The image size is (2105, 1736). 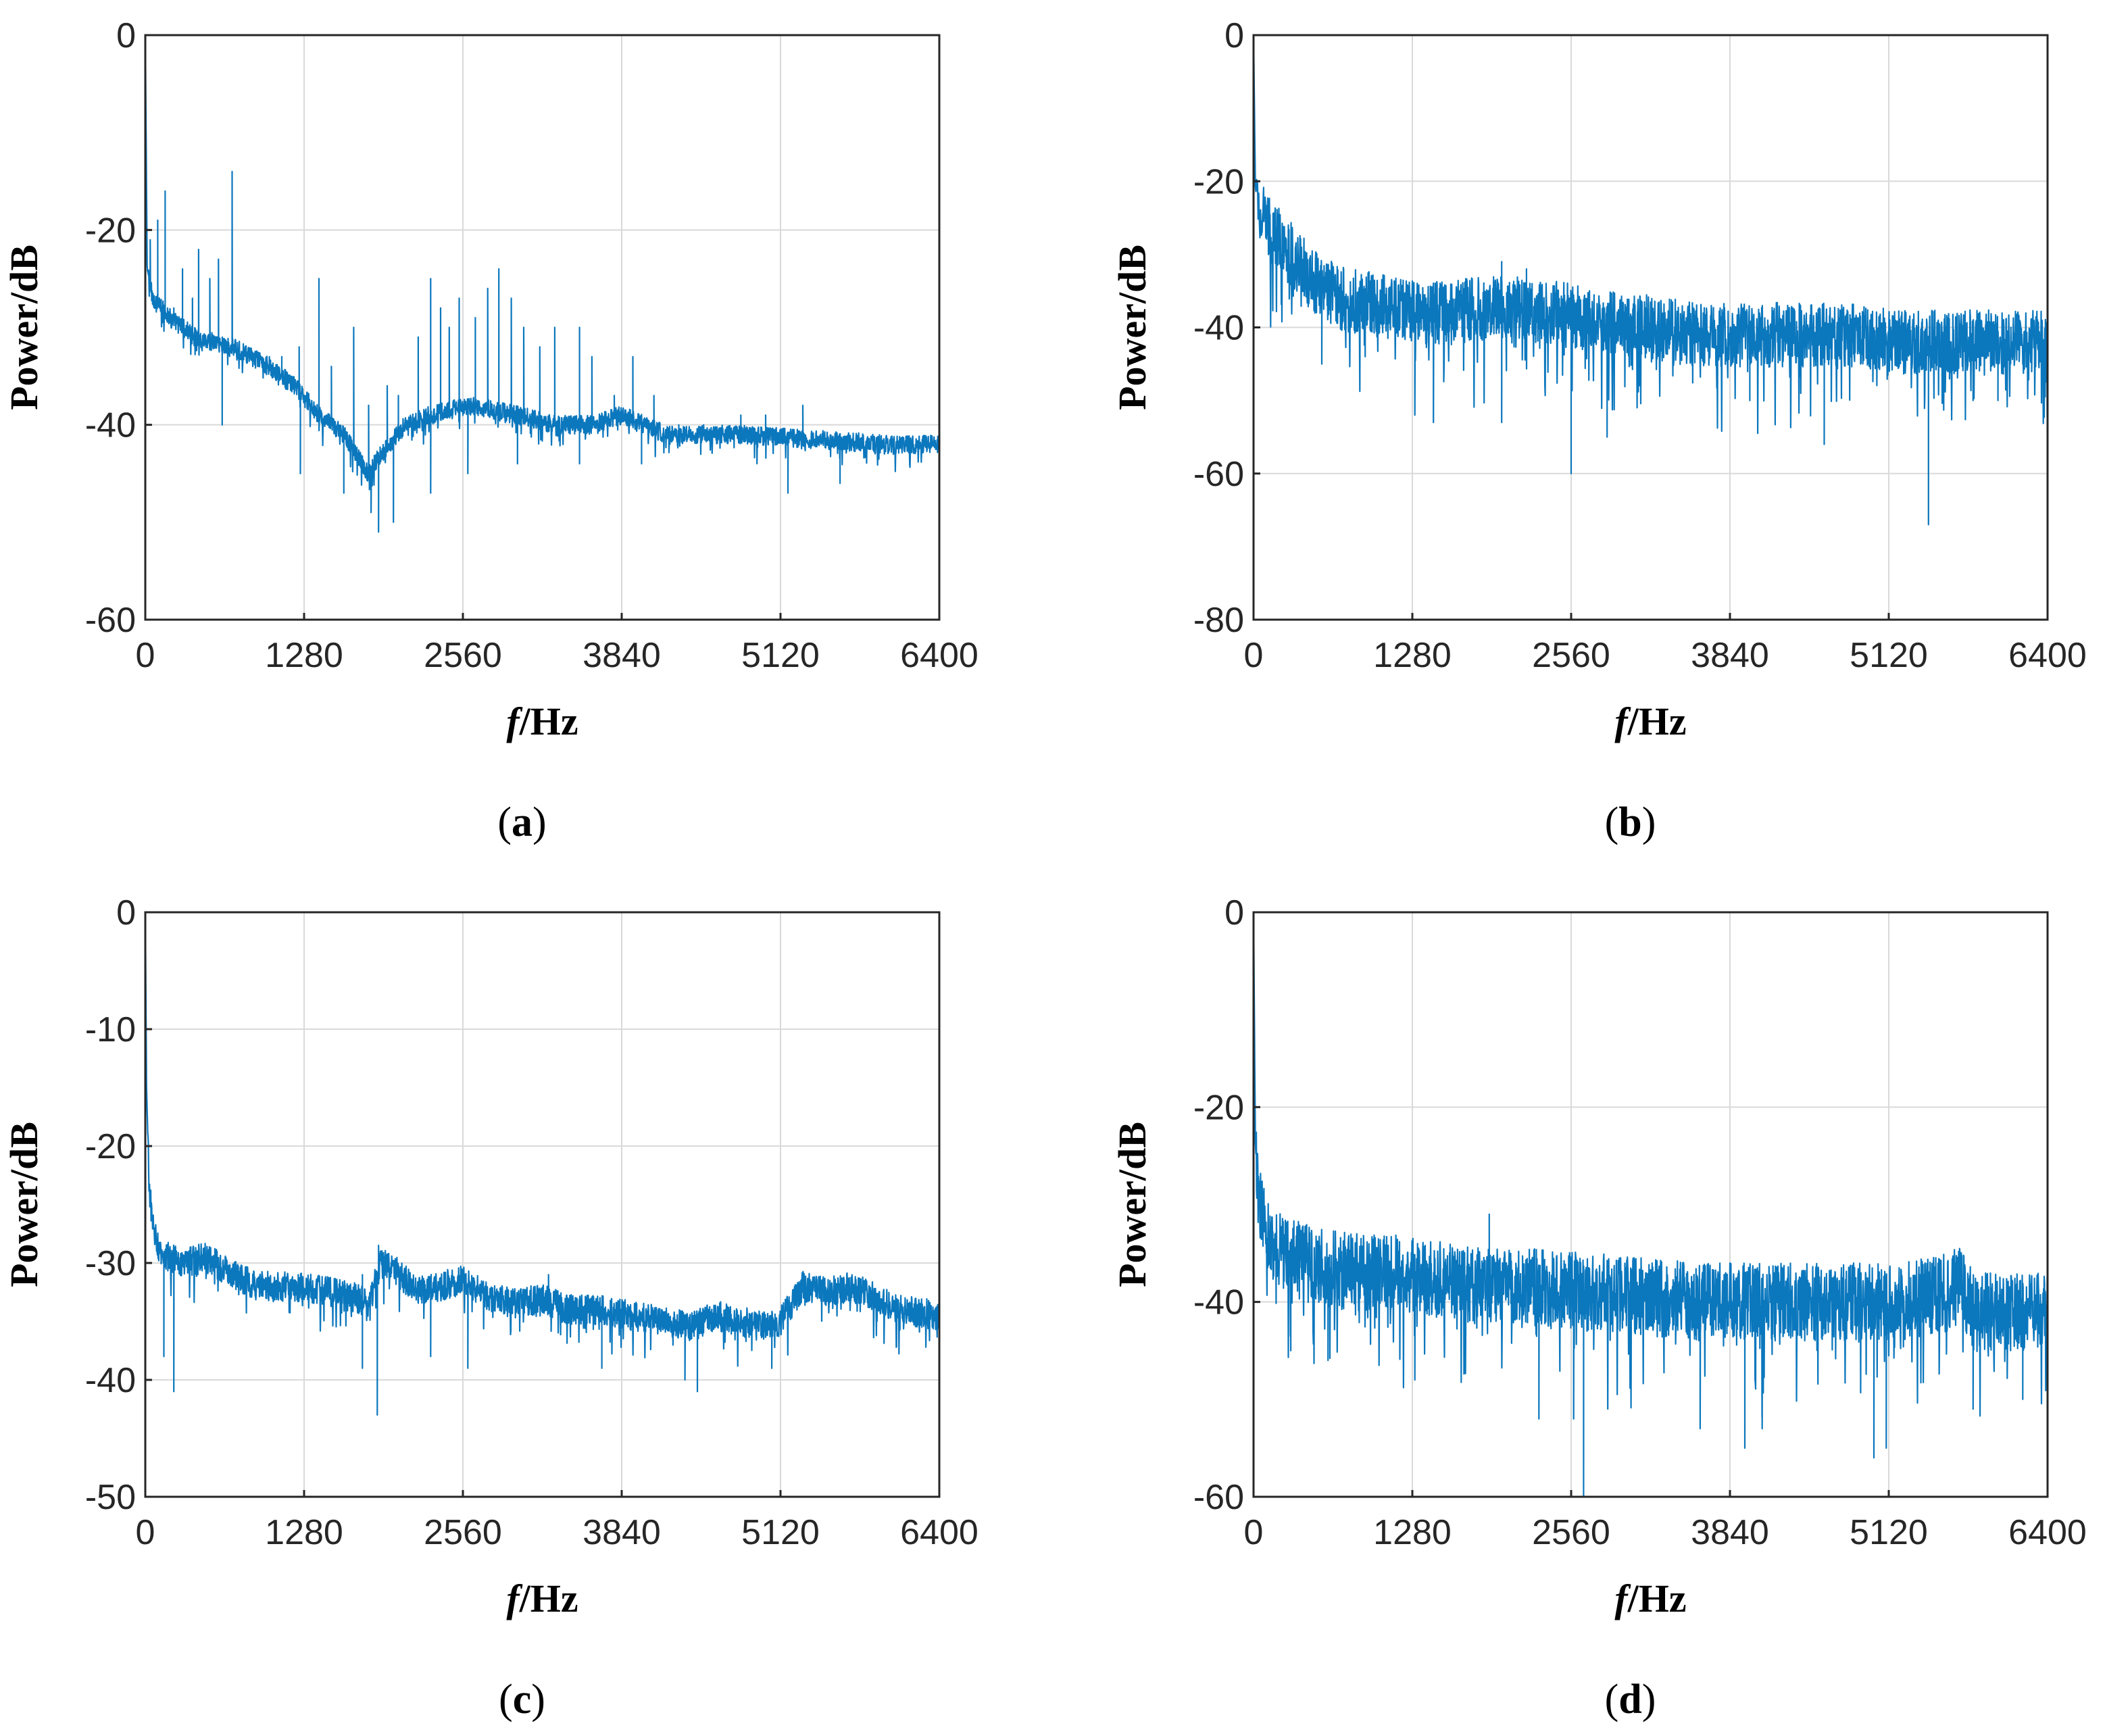 I want to click on panel-b-x-axis-label: f/Hz, so click(x=1650, y=721).